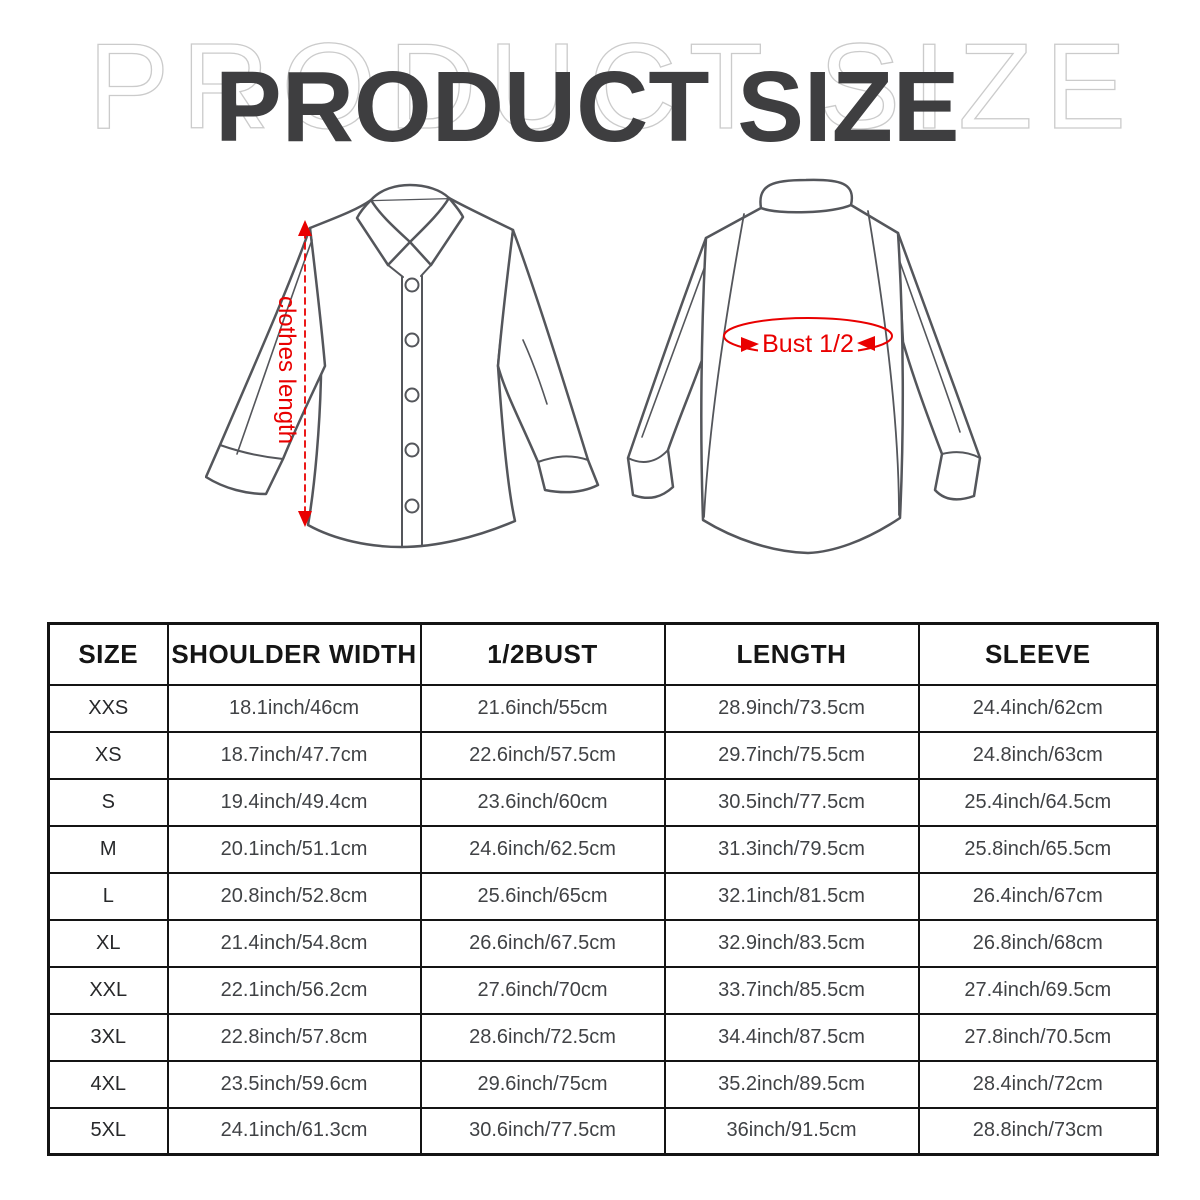 The width and height of the screenshot is (1200, 1200). Describe the element at coordinates (1038, 1131) in the screenshot. I see `sleeve-cell: 28.8inch/73cm` at that location.